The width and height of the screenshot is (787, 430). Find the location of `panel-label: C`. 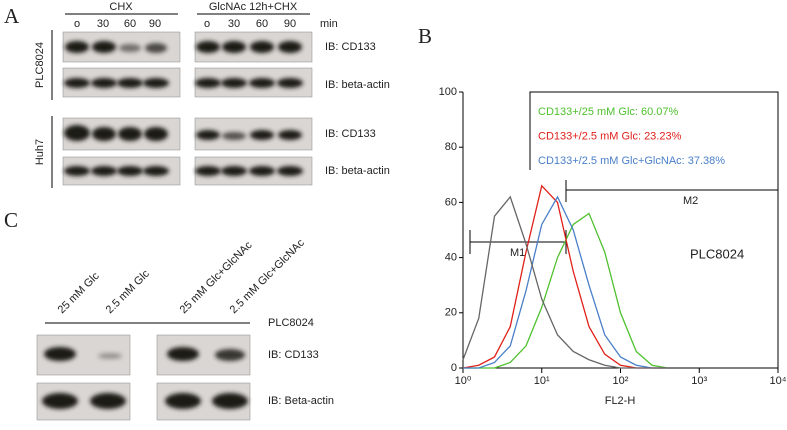

panel-label: C is located at coordinates (11, 220).